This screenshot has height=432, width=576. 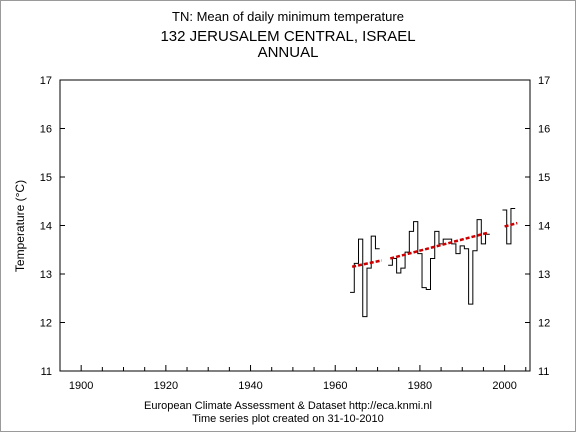 What do you see at coordinates (504, 386) in the screenshot?
I see `x-tick-label: 2000` at bounding box center [504, 386].